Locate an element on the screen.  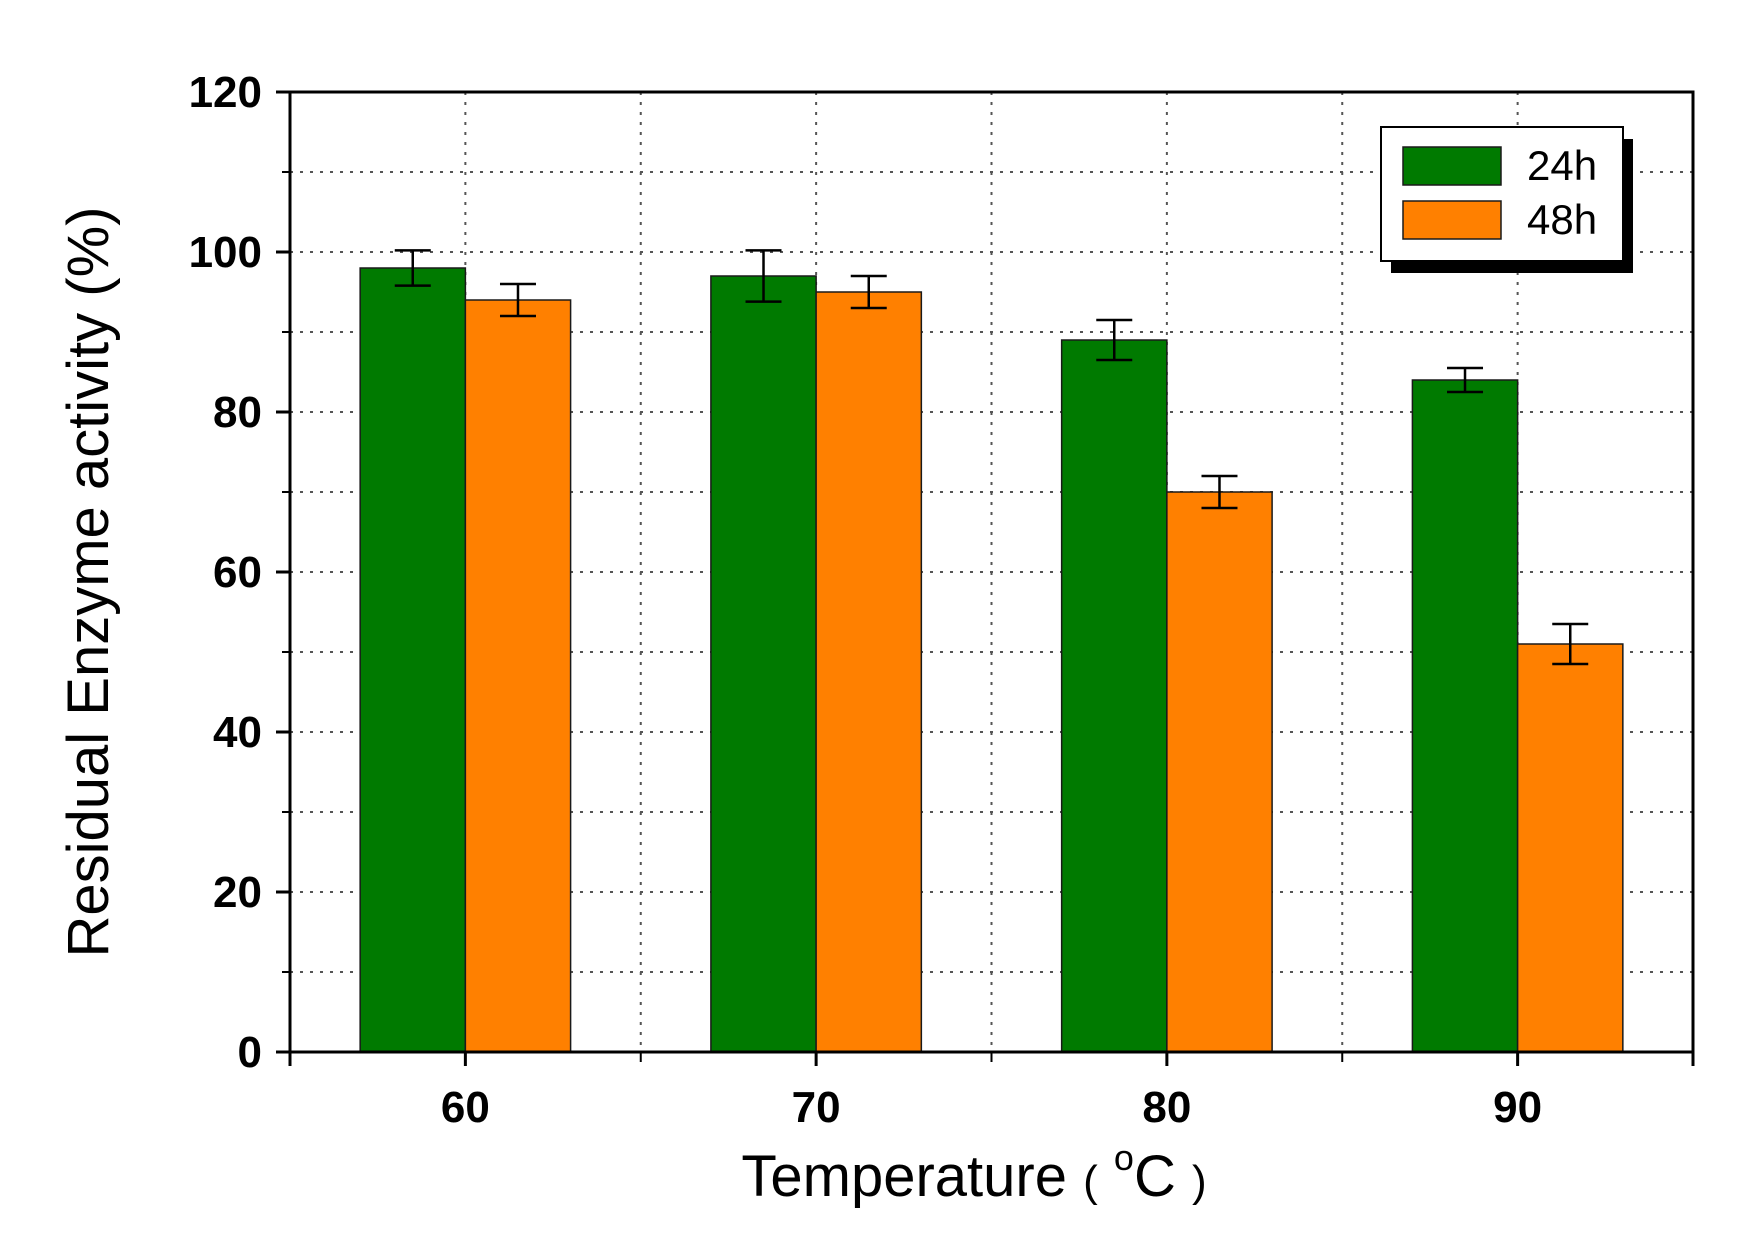
y-tick-label: 20 is located at coordinates (237, 892).